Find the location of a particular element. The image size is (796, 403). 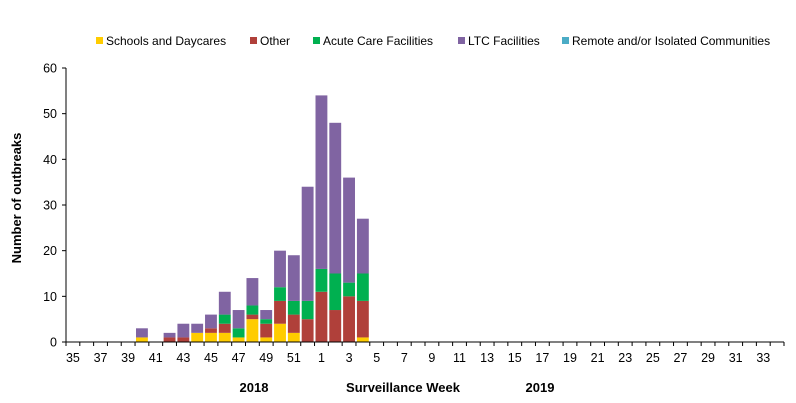

x-tick-label-21: 21 is located at coordinates (598, 358).